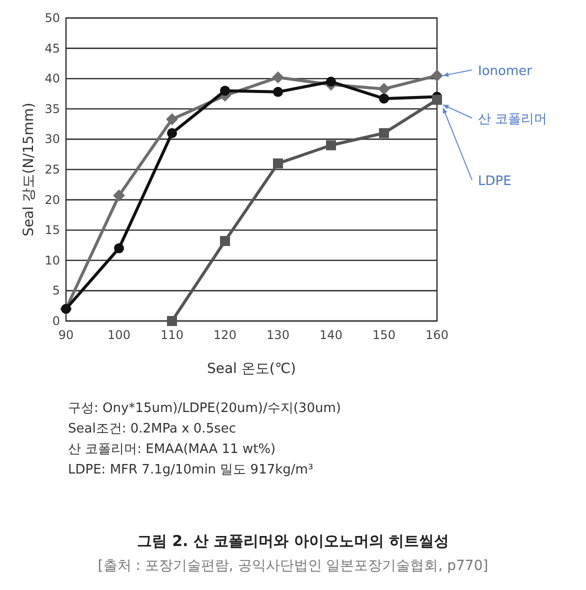 The height and width of the screenshot is (590, 586). Describe the element at coordinates (52, 169) in the screenshot. I see `y-tick-label: 25` at that location.